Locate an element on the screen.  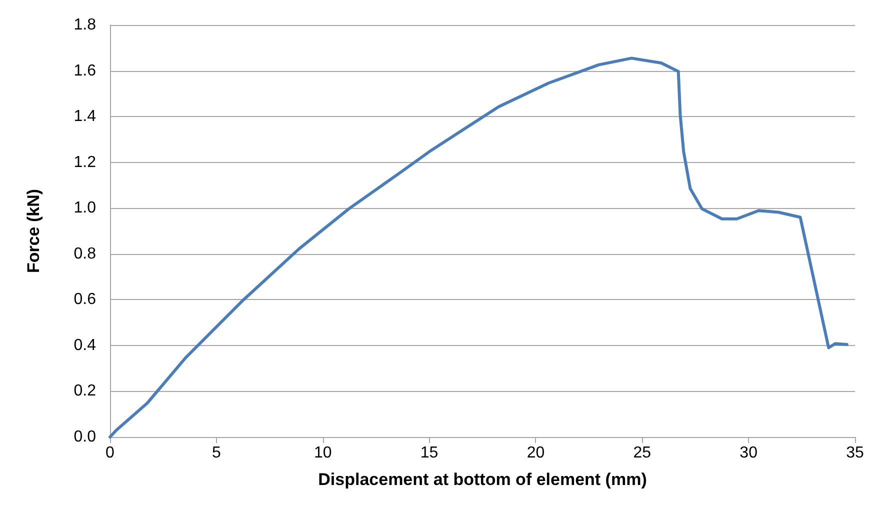
x-tick-label: 30 is located at coordinates (749, 453).